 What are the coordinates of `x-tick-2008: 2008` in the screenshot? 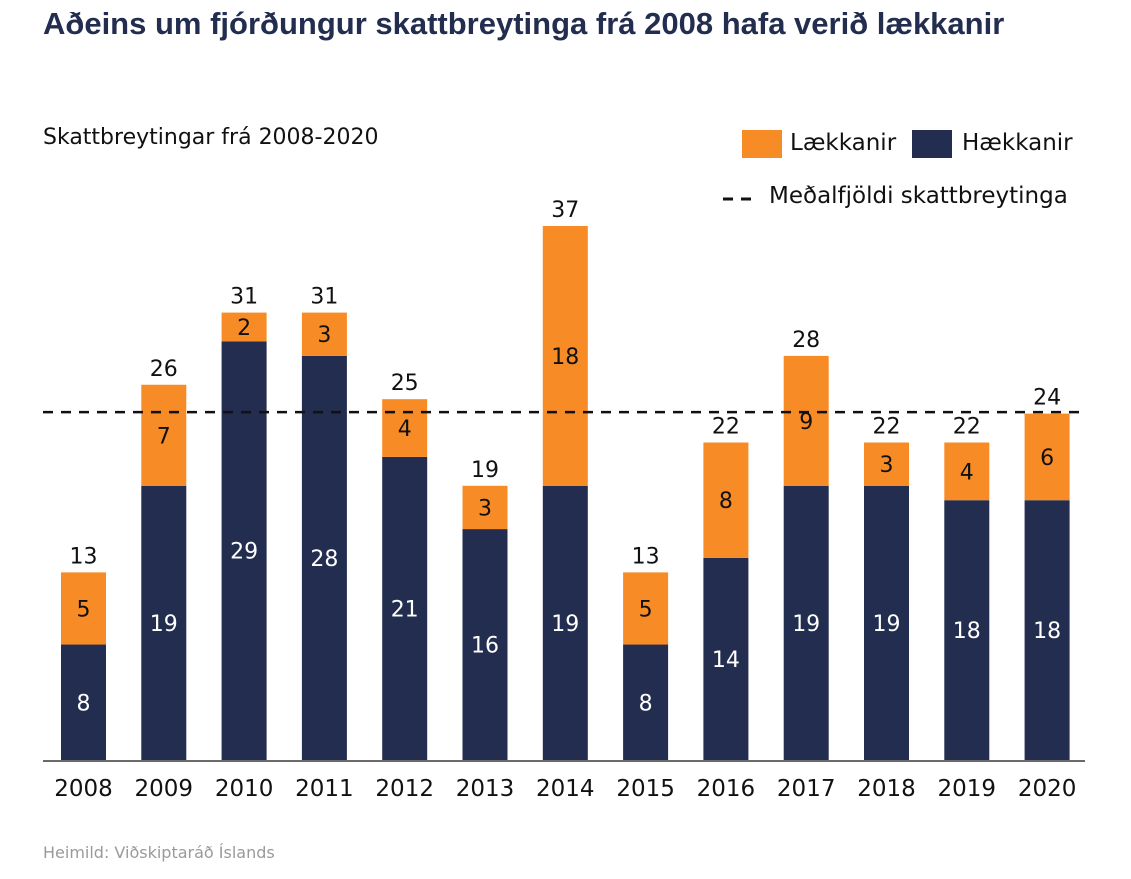 It's located at (83, 789).